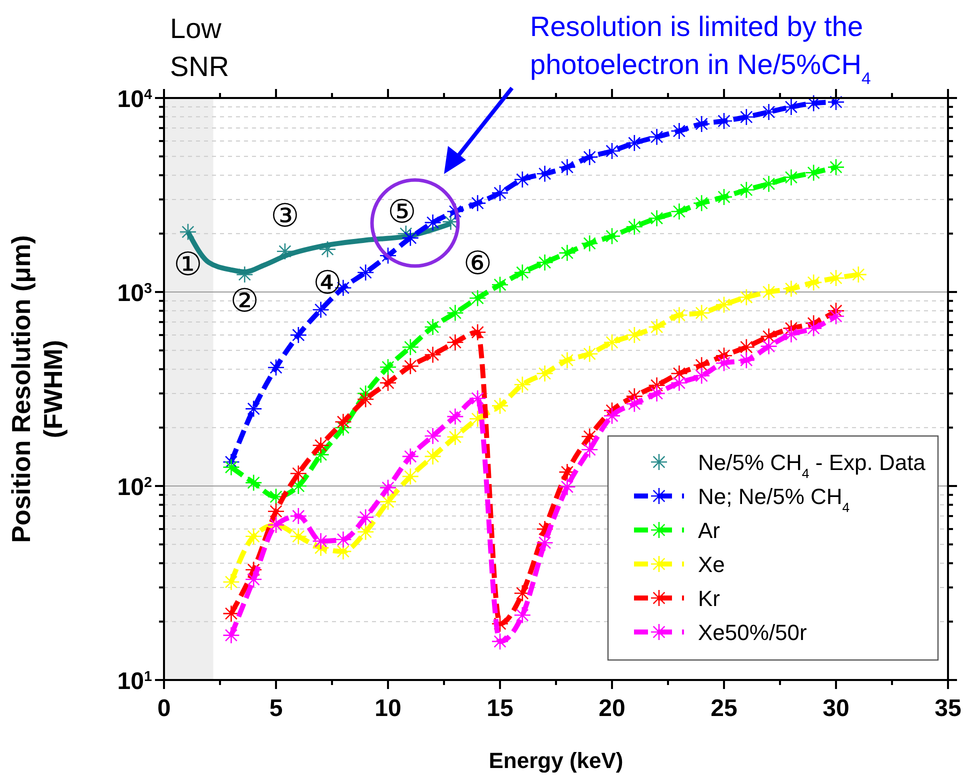  Describe the element at coordinates (276, 708) in the screenshot. I see `x-tick-label: 5` at that location.